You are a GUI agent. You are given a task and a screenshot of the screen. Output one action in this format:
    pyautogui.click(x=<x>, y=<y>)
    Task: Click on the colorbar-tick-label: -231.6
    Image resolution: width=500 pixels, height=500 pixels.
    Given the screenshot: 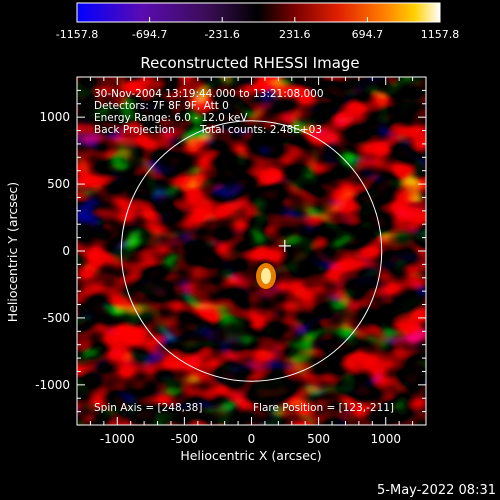 What is the action you would take?
    pyautogui.click(x=221, y=34)
    